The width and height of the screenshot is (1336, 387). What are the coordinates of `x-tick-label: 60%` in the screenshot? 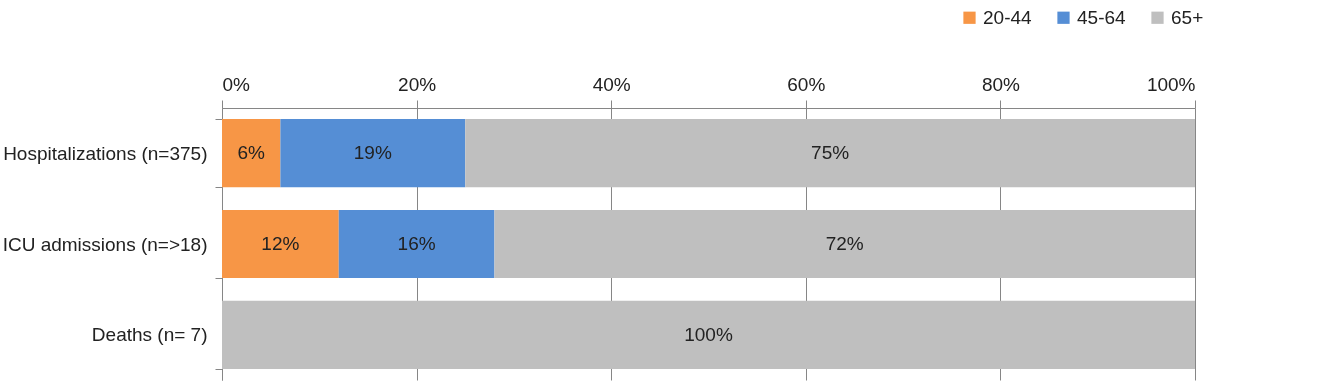 It's located at (806, 84).